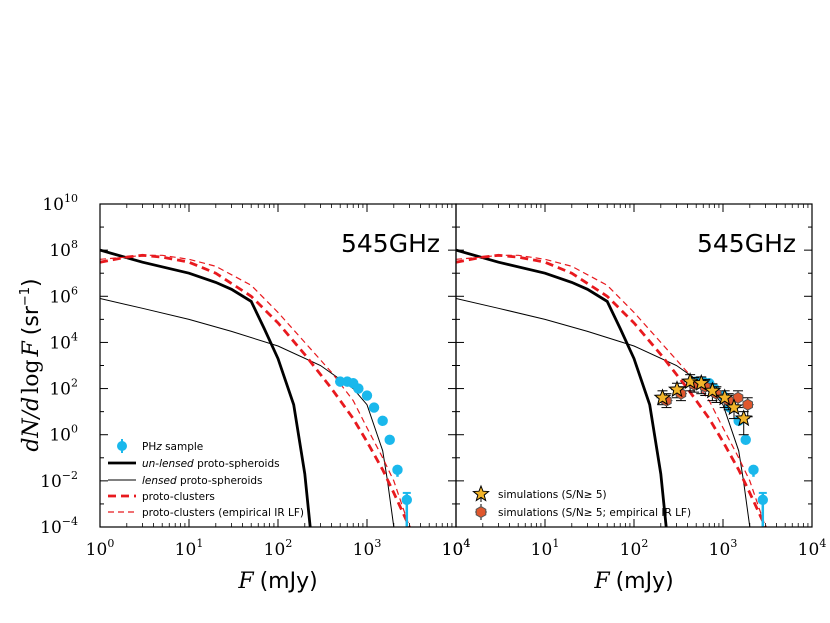  Describe the element at coordinates (60, 203) in the screenshot. I see `y-tick-label: 10¹⁰` at that location.